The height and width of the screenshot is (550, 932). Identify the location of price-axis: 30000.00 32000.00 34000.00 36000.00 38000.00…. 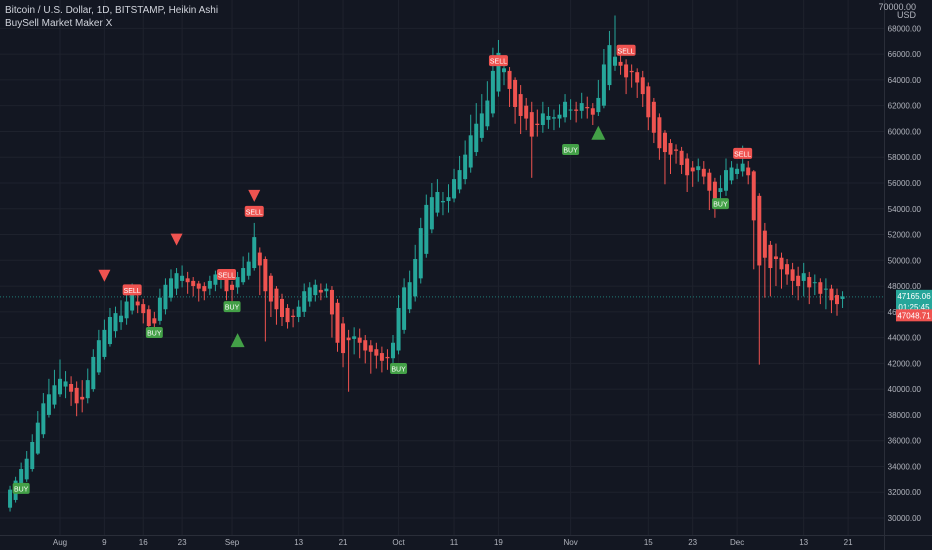
(905, 273).